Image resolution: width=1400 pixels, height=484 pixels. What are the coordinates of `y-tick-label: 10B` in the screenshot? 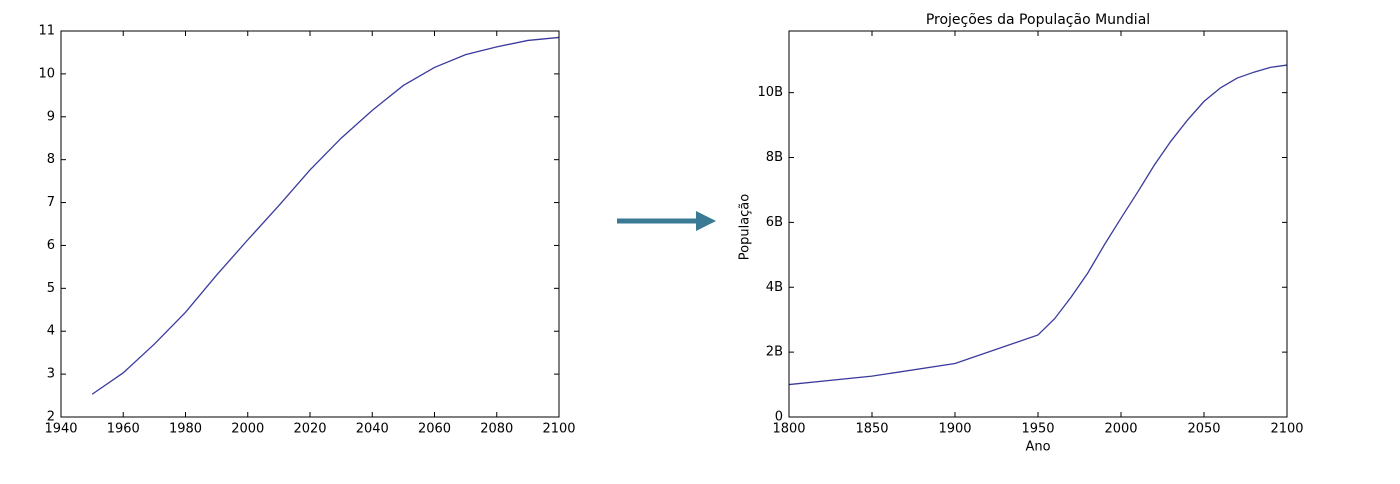 It's located at (770, 92).